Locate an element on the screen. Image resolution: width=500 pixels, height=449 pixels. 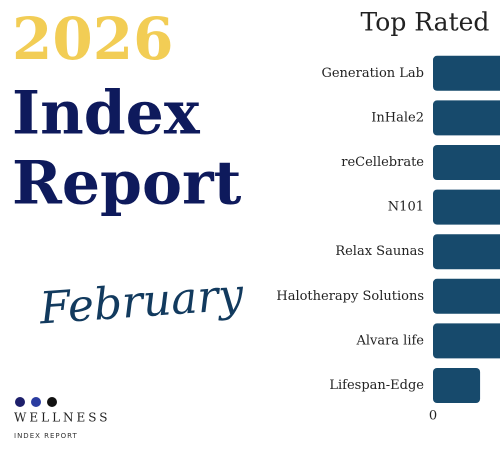
y-tick-label: Alvara life is located at coordinates (389, 340).